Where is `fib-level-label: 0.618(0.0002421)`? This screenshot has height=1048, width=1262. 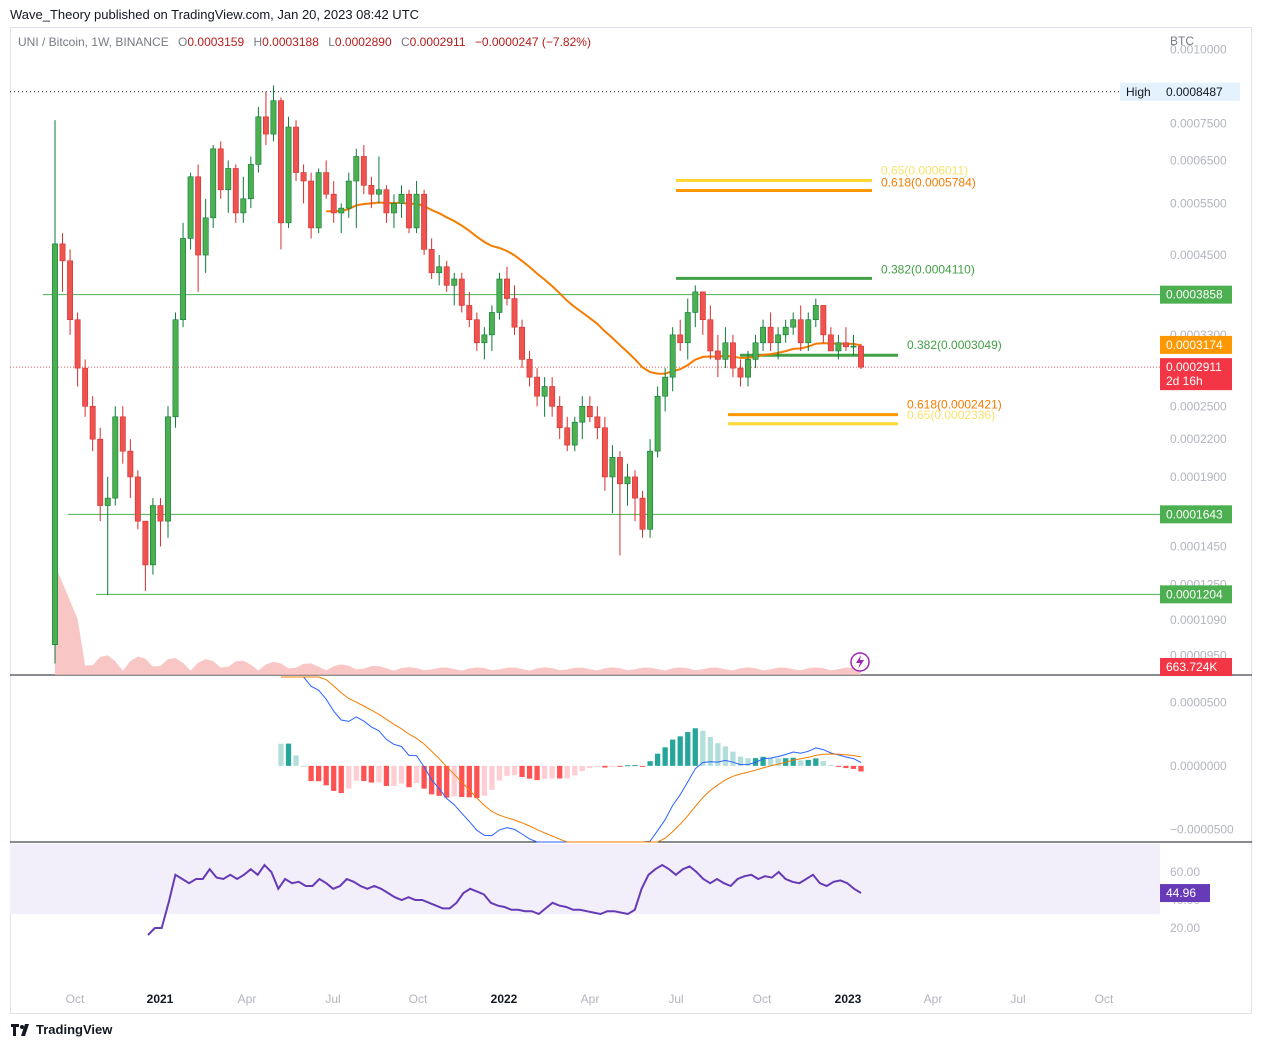 fib-level-label: 0.618(0.0002421) is located at coordinates (954, 405).